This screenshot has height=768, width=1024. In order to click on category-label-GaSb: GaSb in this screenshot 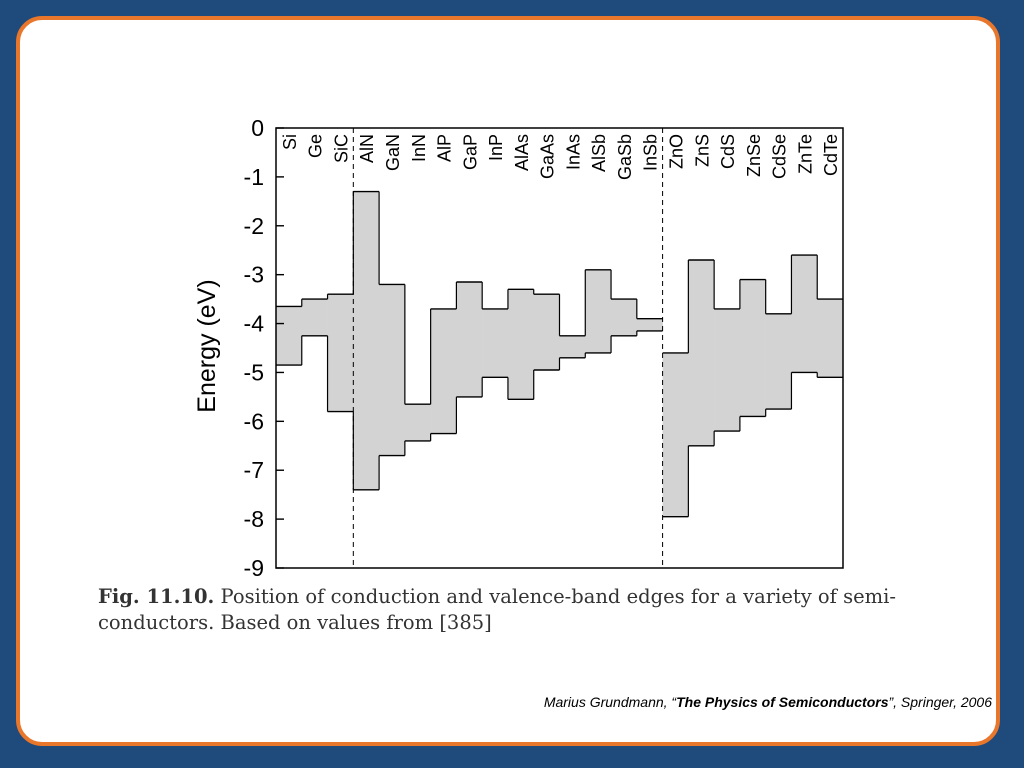, I will do `click(625, 157)`.